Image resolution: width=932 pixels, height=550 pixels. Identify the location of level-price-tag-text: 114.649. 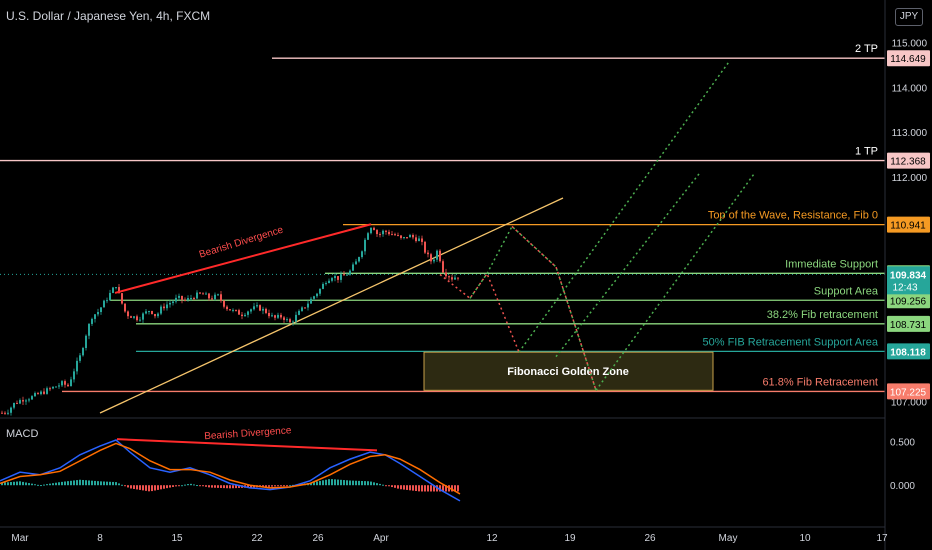
(908, 59).